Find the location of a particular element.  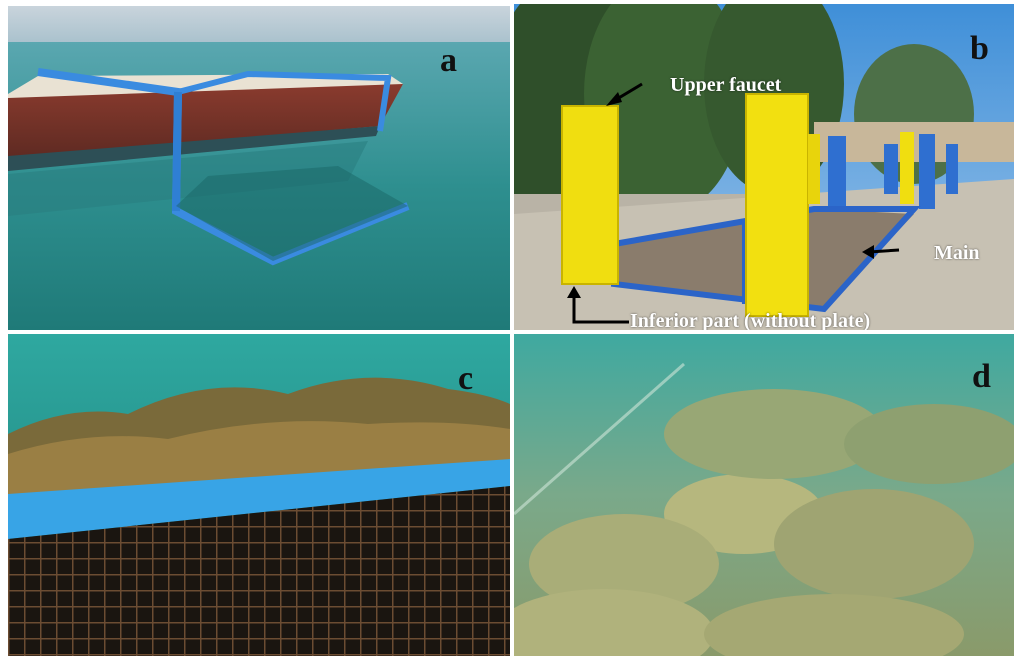

panel-b-label: b is located at coordinates (979, 48).